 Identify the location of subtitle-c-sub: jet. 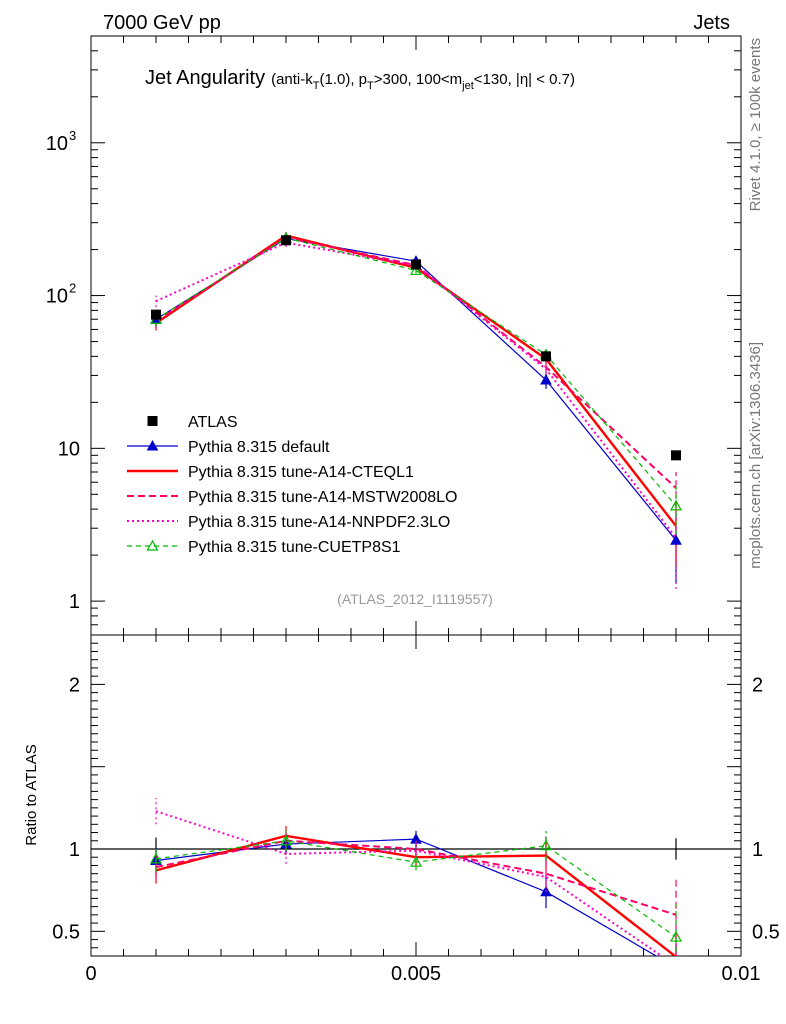
(467, 86).